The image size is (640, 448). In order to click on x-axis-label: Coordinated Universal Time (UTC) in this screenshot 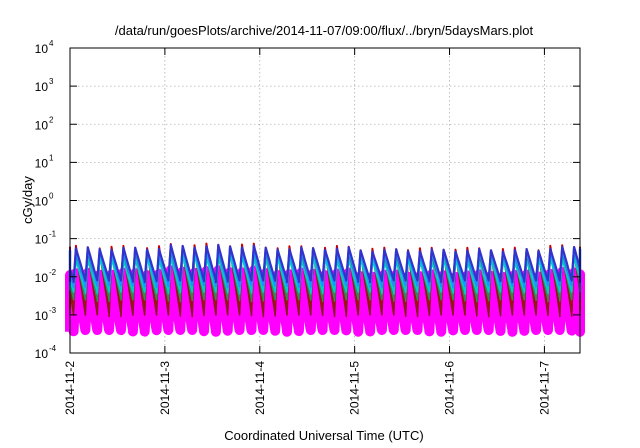, I will do `click(323, 435)`.